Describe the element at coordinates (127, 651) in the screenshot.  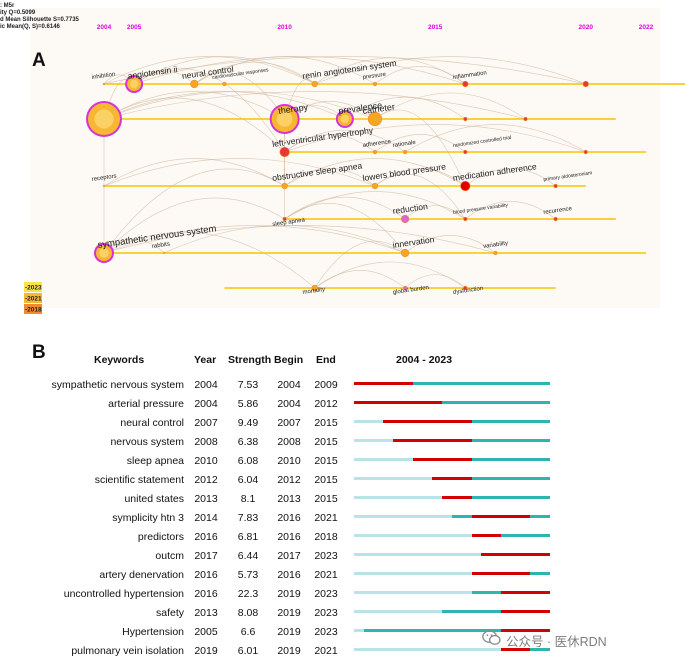
I see `keyword-cell: pulmonary vein isolation` at that location.